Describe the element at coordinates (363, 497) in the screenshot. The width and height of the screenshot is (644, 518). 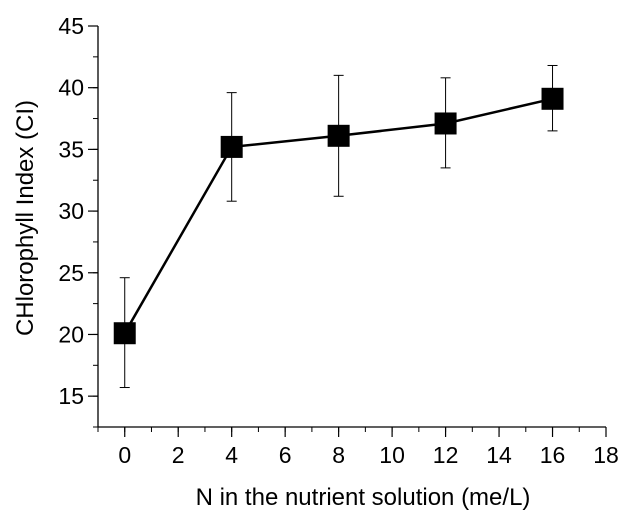
I see `x-axis-title: N in the nutrient solution (me/L)` at that location.